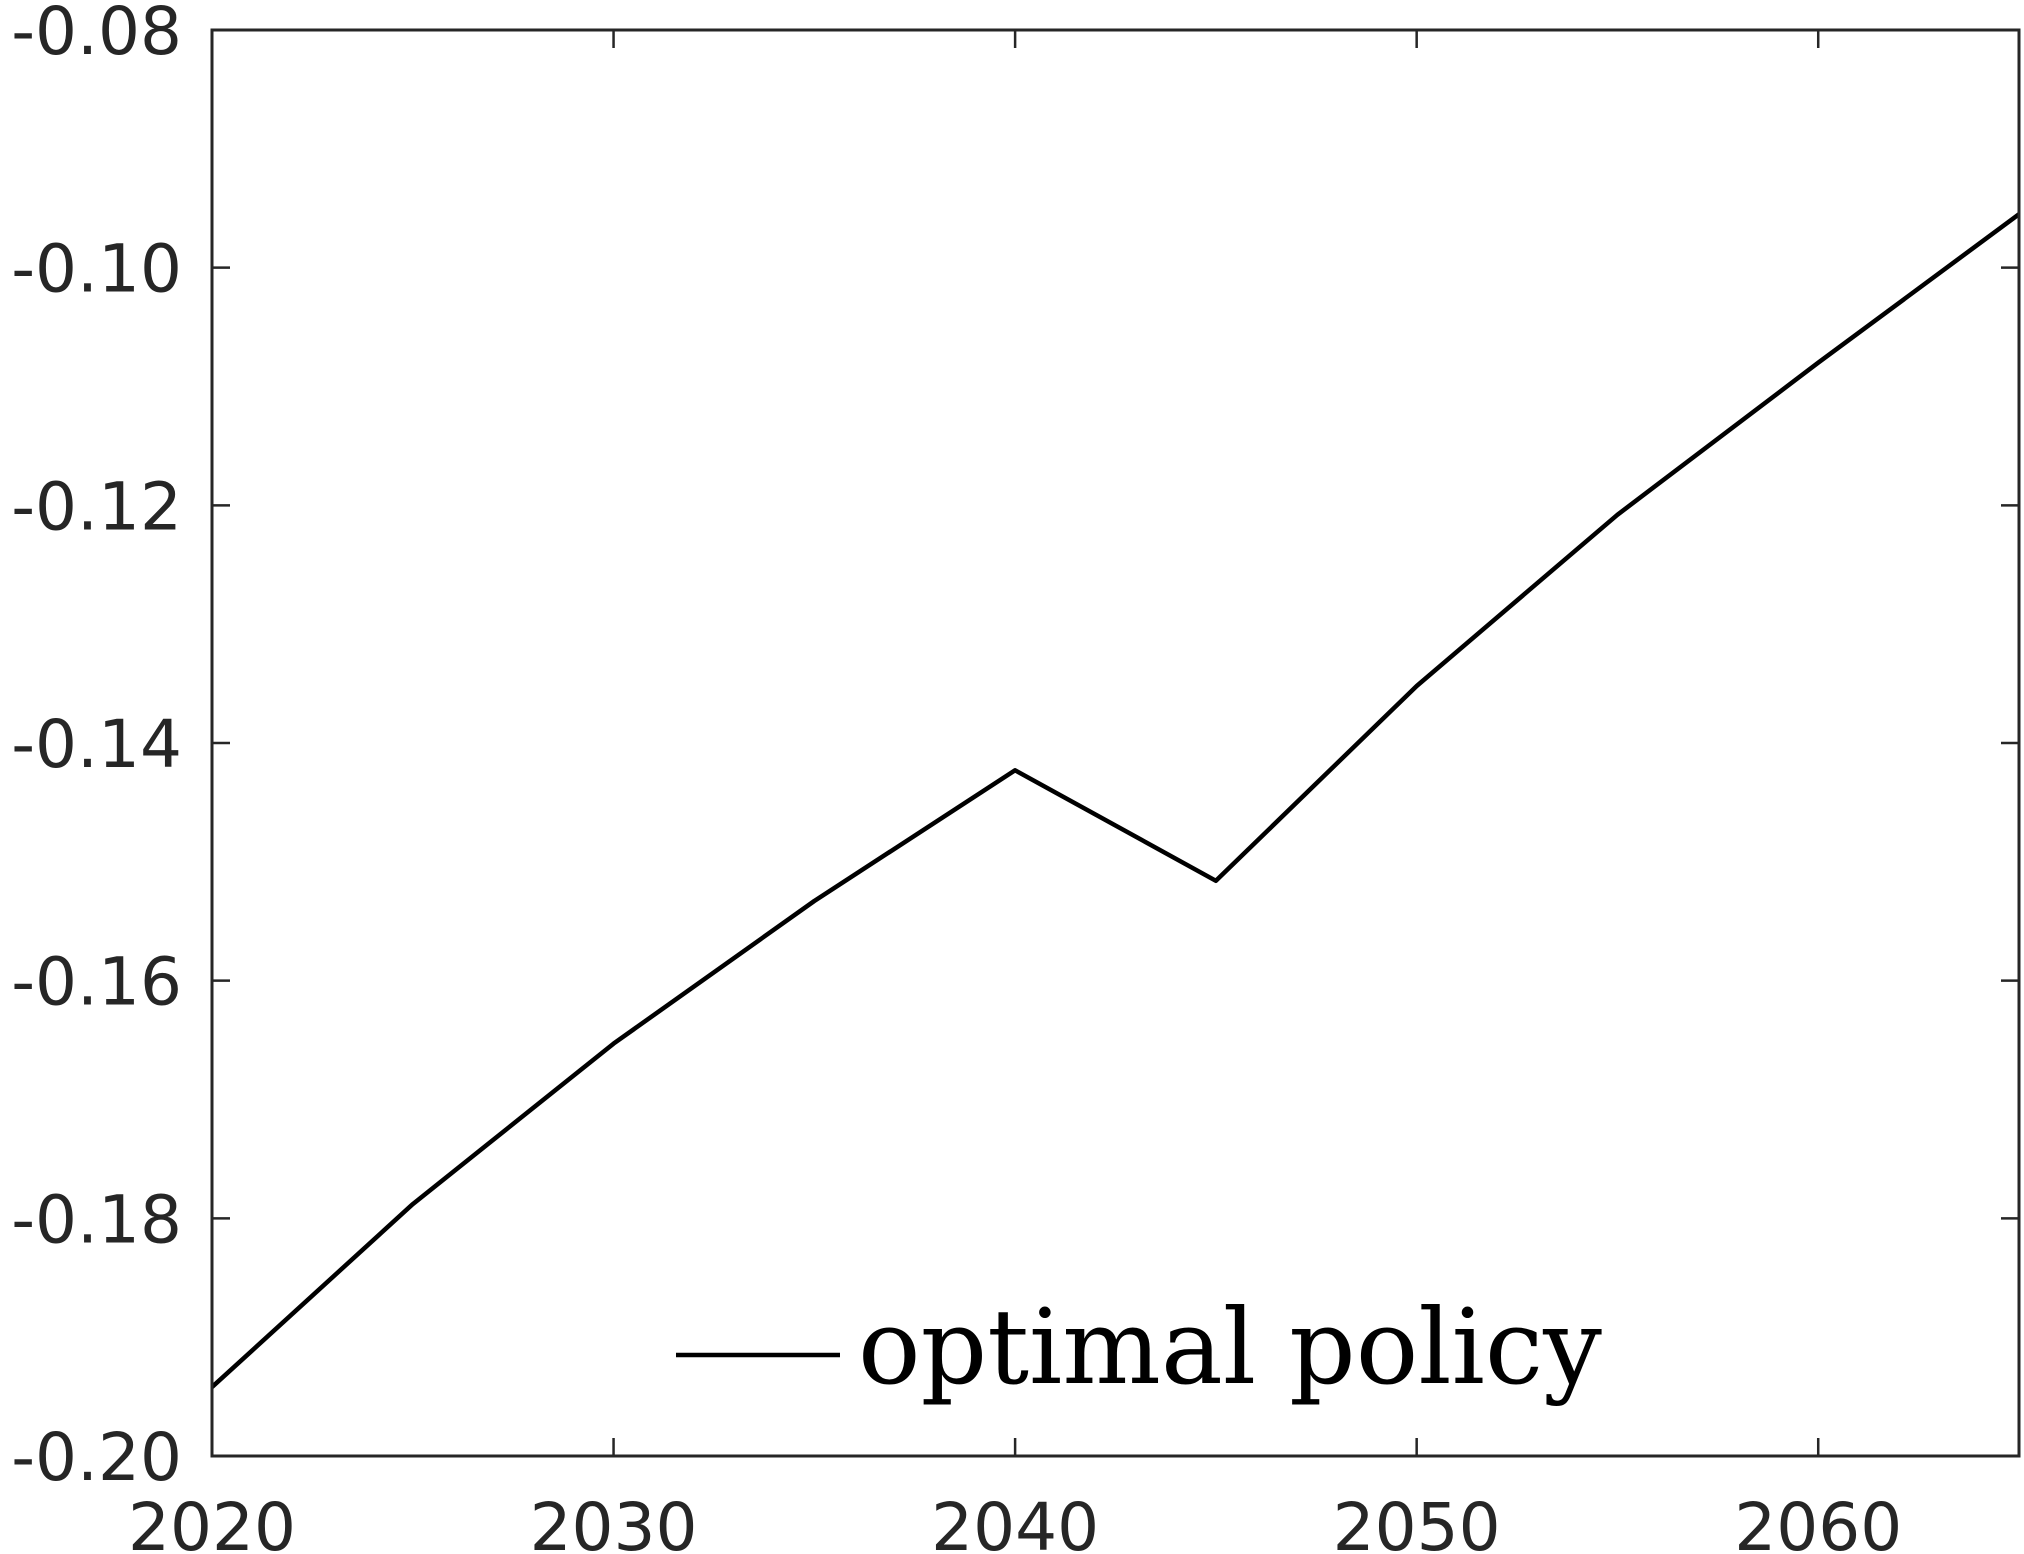  Describe the element at coordinates (96, 1457) in the screenshot. I see `y-tick-label: -0.20` at that location.